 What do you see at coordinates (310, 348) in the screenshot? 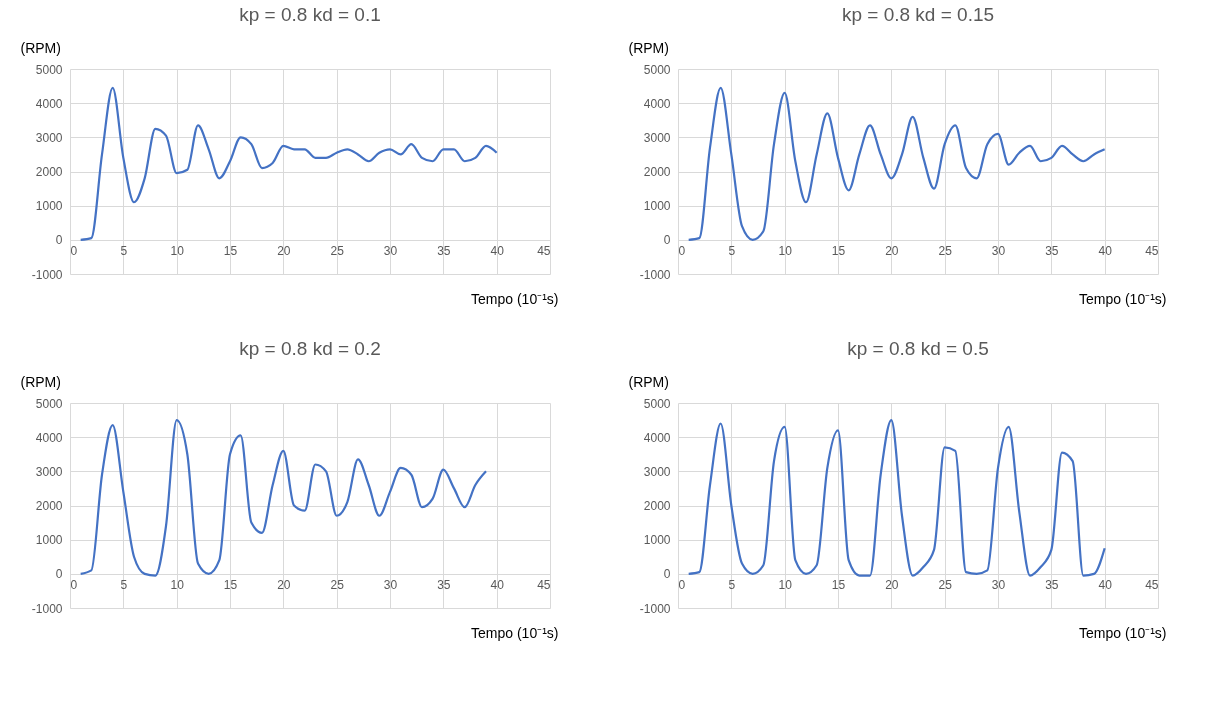
I see `chart-title: kp = 0.8 kd = 0.2` at bounding box center [310, 348].